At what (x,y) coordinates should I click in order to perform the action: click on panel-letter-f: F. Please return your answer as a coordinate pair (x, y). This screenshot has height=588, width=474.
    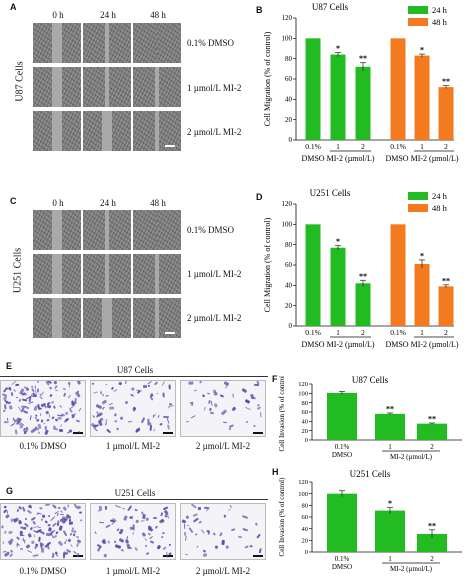
    Looking at the image, I should click on (275, 379).